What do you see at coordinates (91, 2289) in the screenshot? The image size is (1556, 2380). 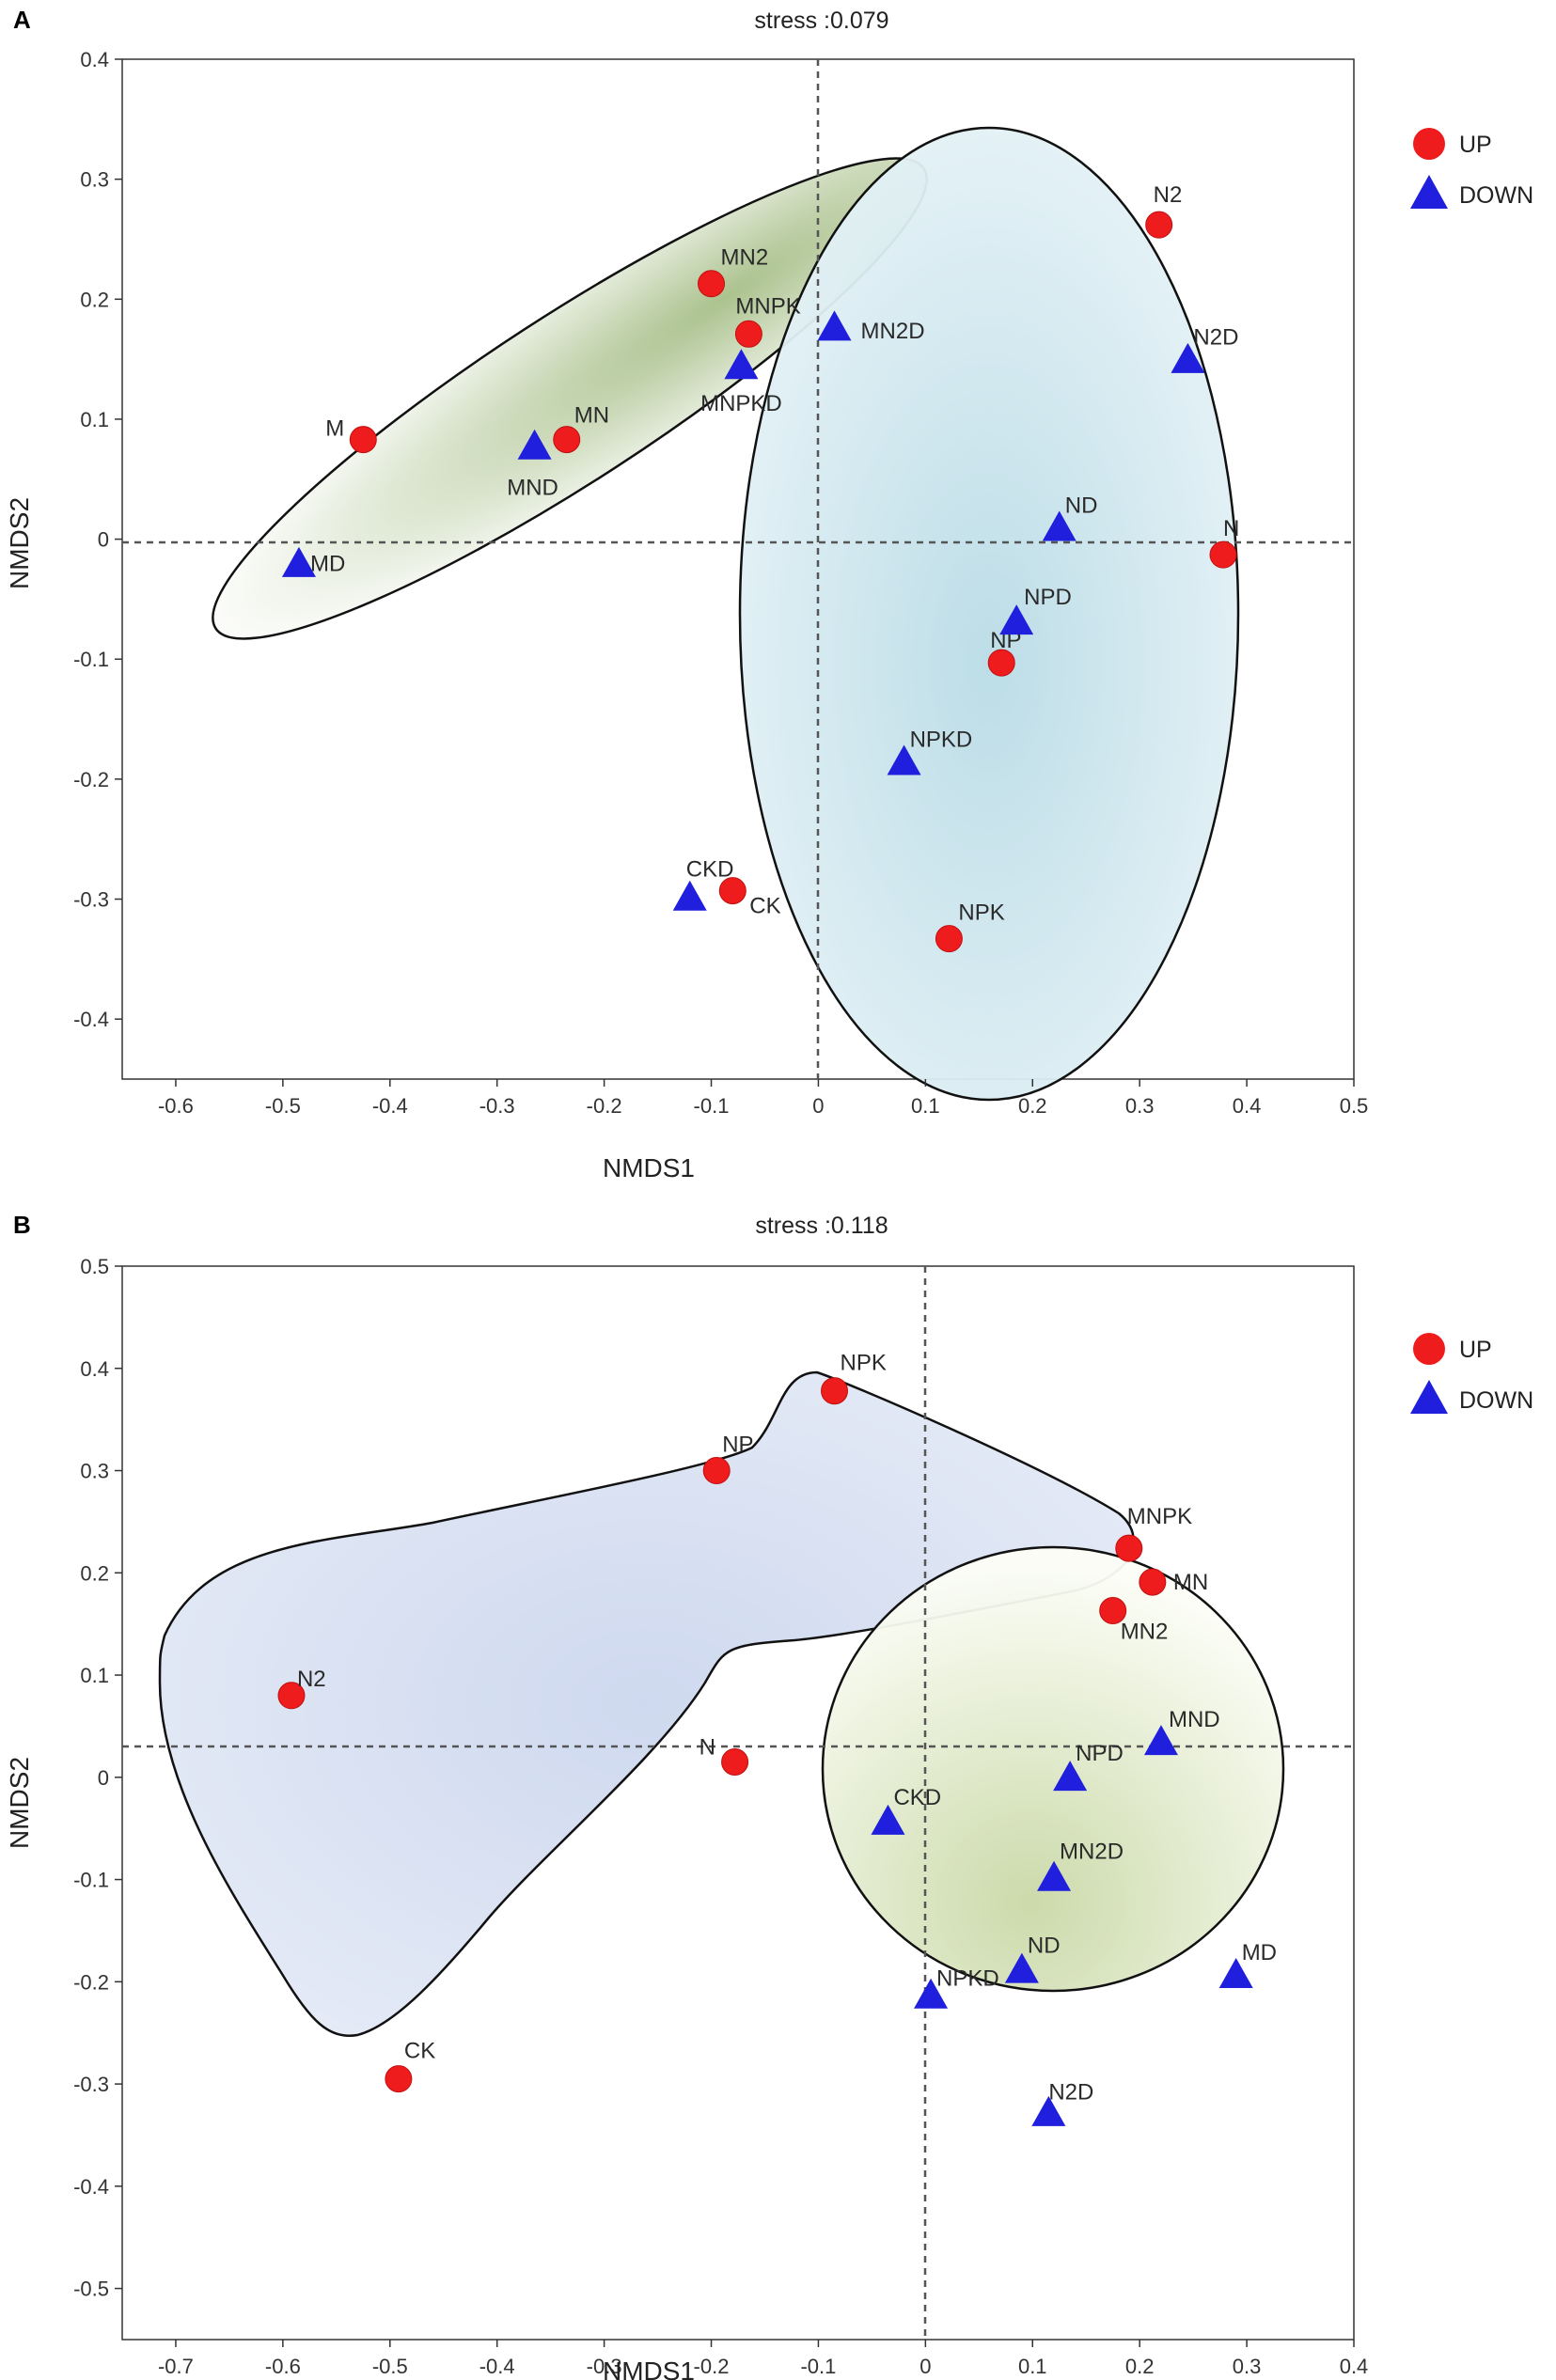 I see `y-tick-label: -0.5` at bounding box center [91, 2289].